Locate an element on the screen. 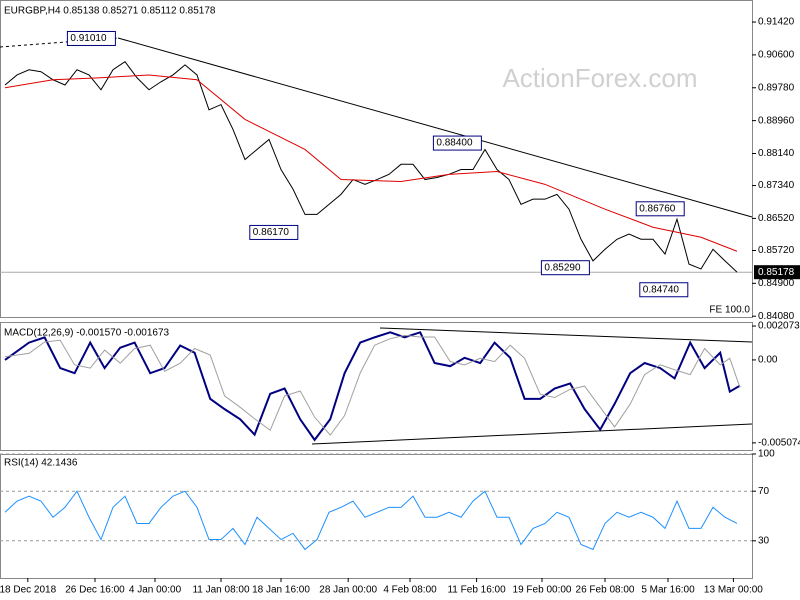  series-line is located at coordinates (371, 520).